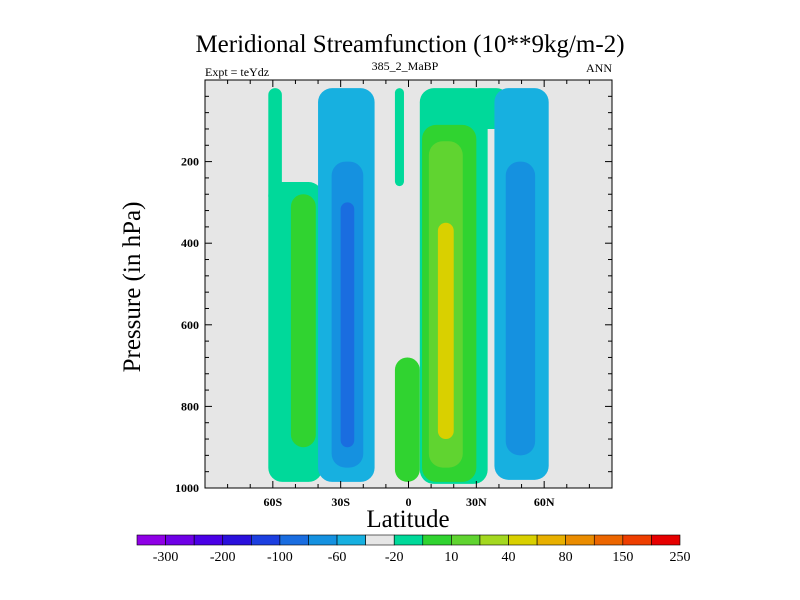  I want to click on colorbar: -300 -200 -100 -60 -20 10 40 80 150 250, so click(413, 549).